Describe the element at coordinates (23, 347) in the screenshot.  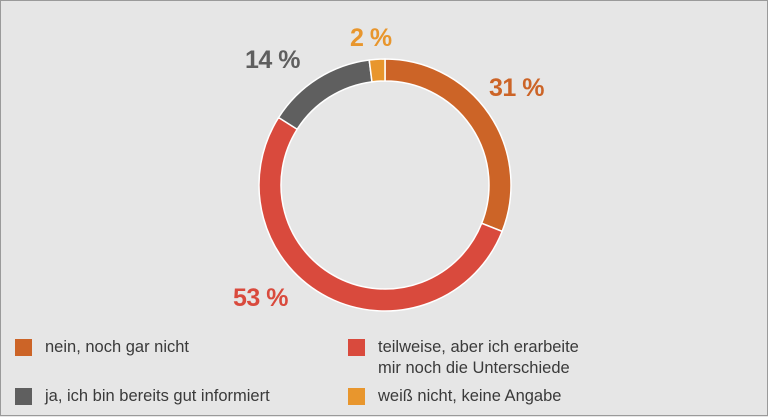
I see `legend-swatch-nein` at that location.